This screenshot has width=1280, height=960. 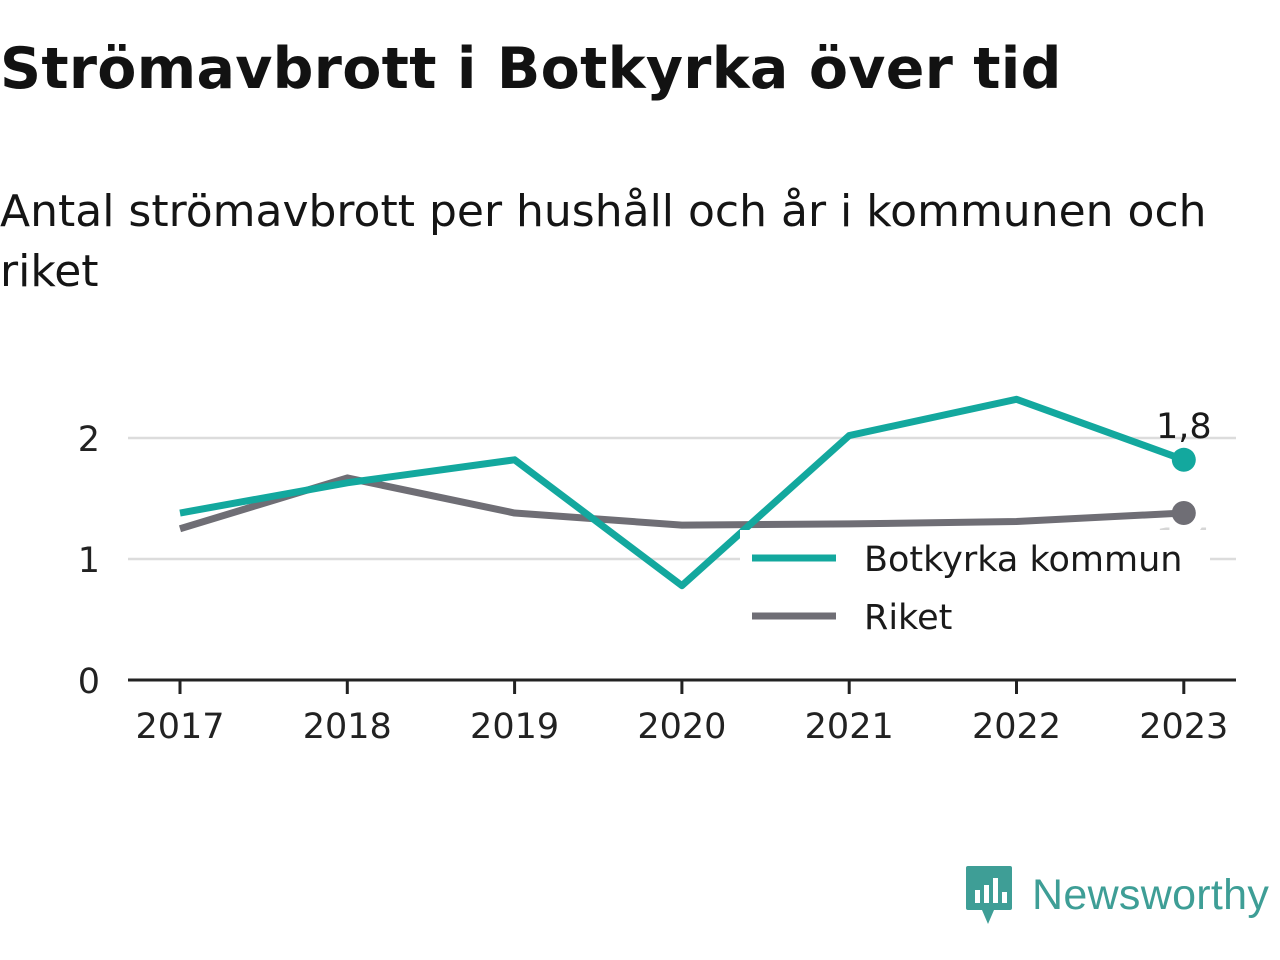 I want to click on legend-label-1: Riket, so click(x=908, y=618).